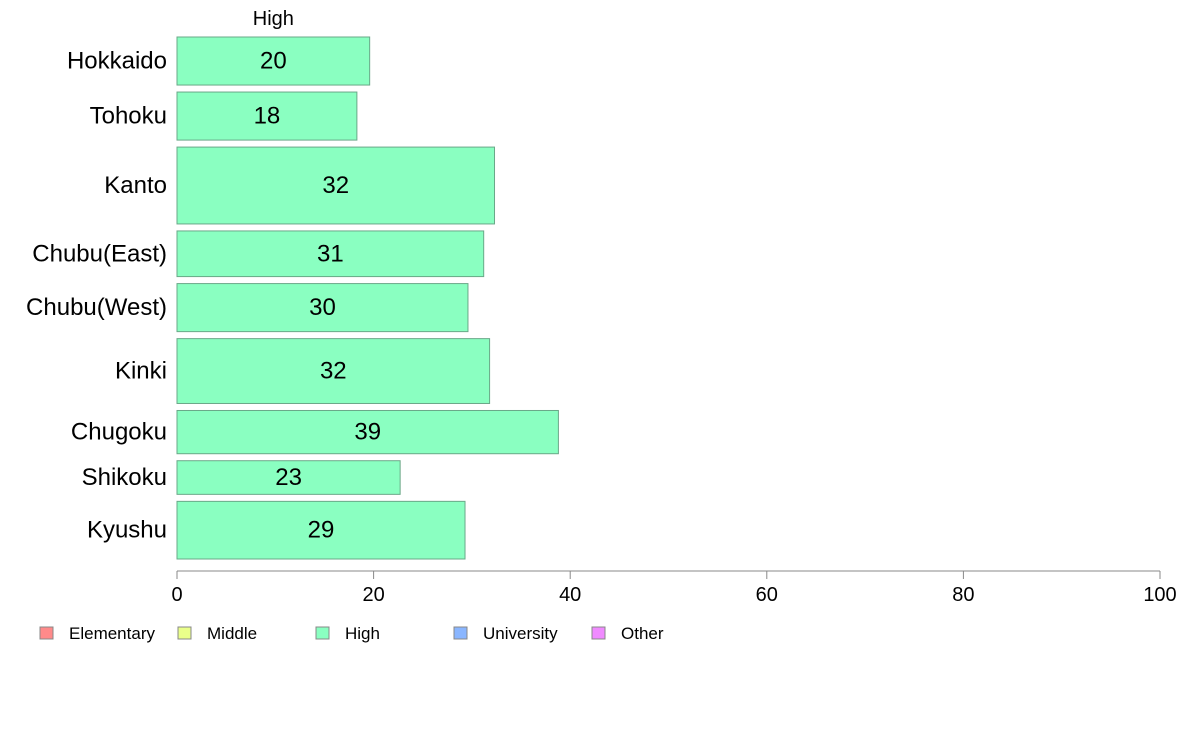  I want to click on category-label: Chubu(West), so click(96, 307).